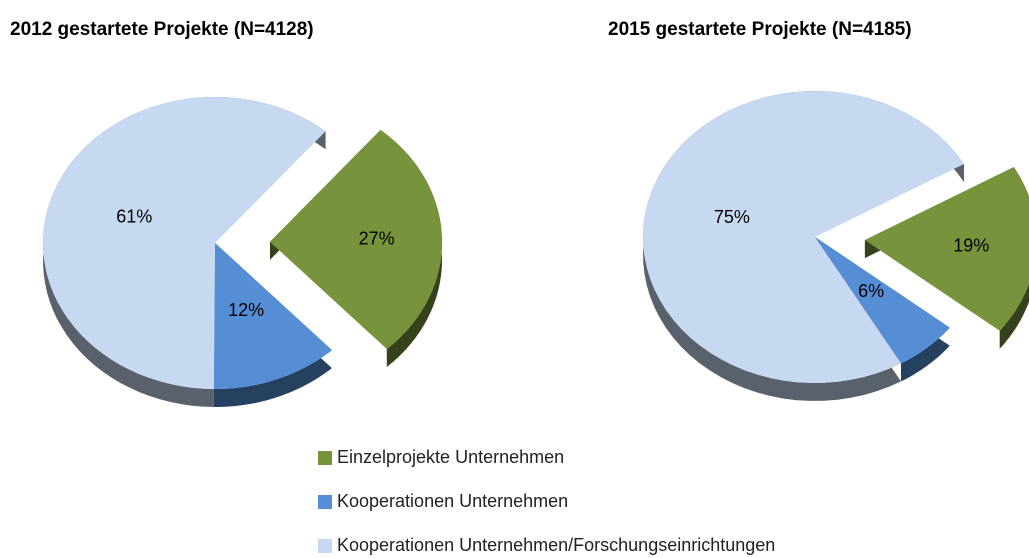 Image resolution: width=1029 pixels, height=558 pixels. Describe the element at coordinates (760, 29) in the screenshot. I see `chart-title: 2015 gestartete Projekte (N=4185)` at that location.